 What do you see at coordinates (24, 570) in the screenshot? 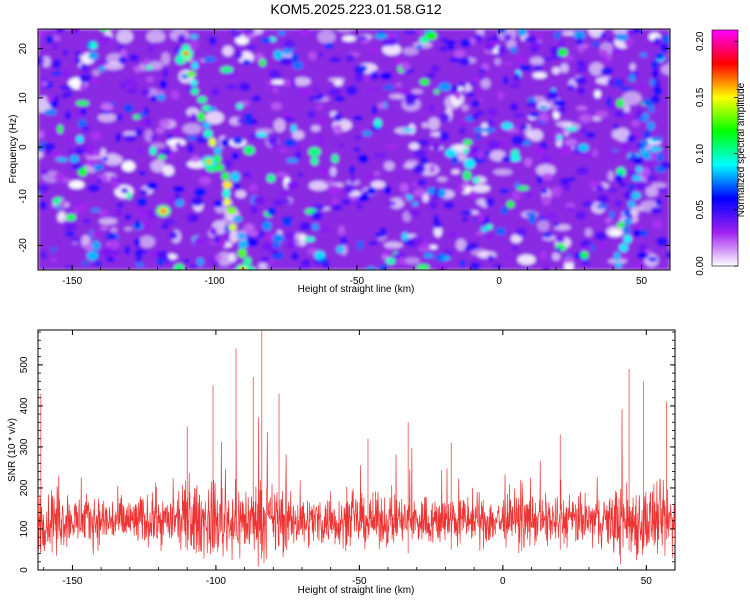
I see `y-tick-label: 0` at bounding box center [24, 570].